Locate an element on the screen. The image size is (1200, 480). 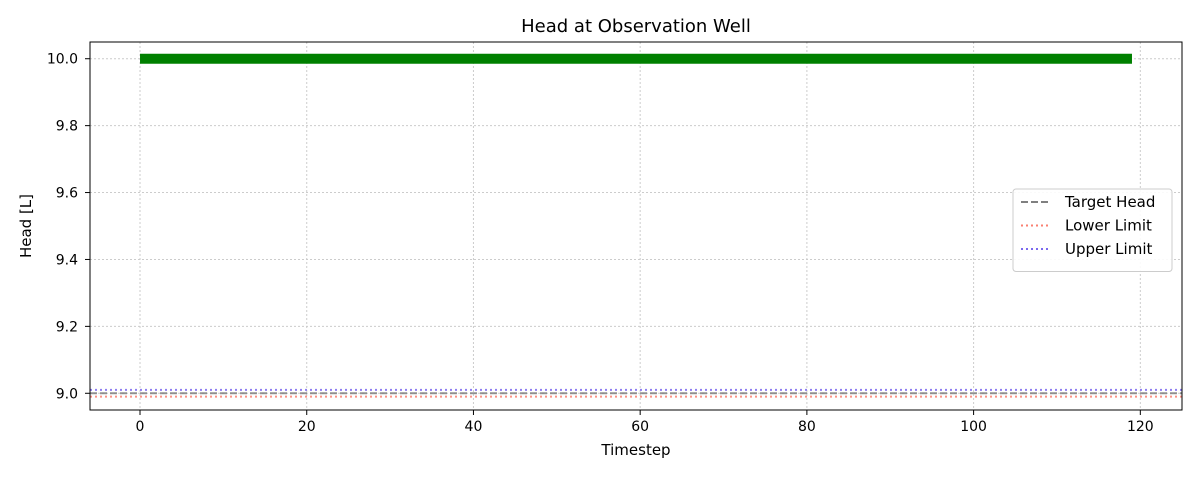
x-tick-label: 100 is located at coordinates (973, 427).